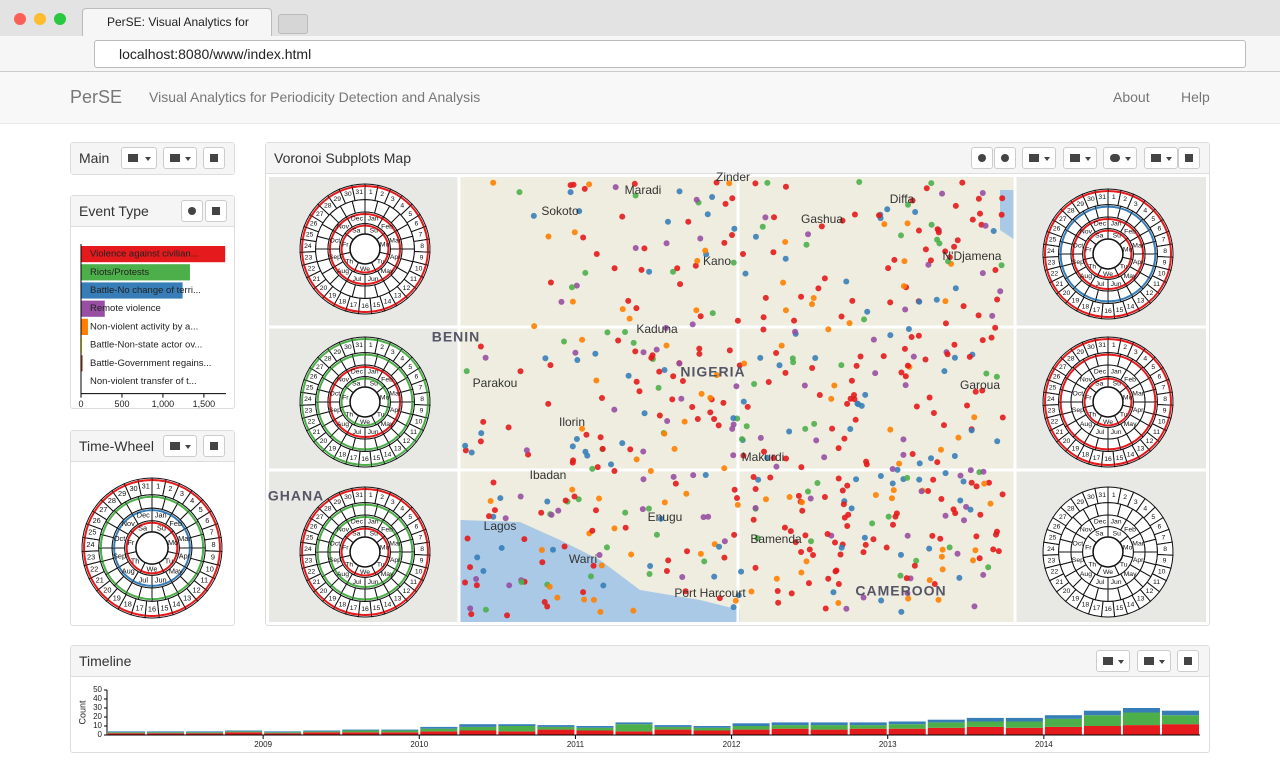 This screenshot has width=1280, height=772. I want to click on tab: PerSE: Visual Analytics for, so click(177, 22).